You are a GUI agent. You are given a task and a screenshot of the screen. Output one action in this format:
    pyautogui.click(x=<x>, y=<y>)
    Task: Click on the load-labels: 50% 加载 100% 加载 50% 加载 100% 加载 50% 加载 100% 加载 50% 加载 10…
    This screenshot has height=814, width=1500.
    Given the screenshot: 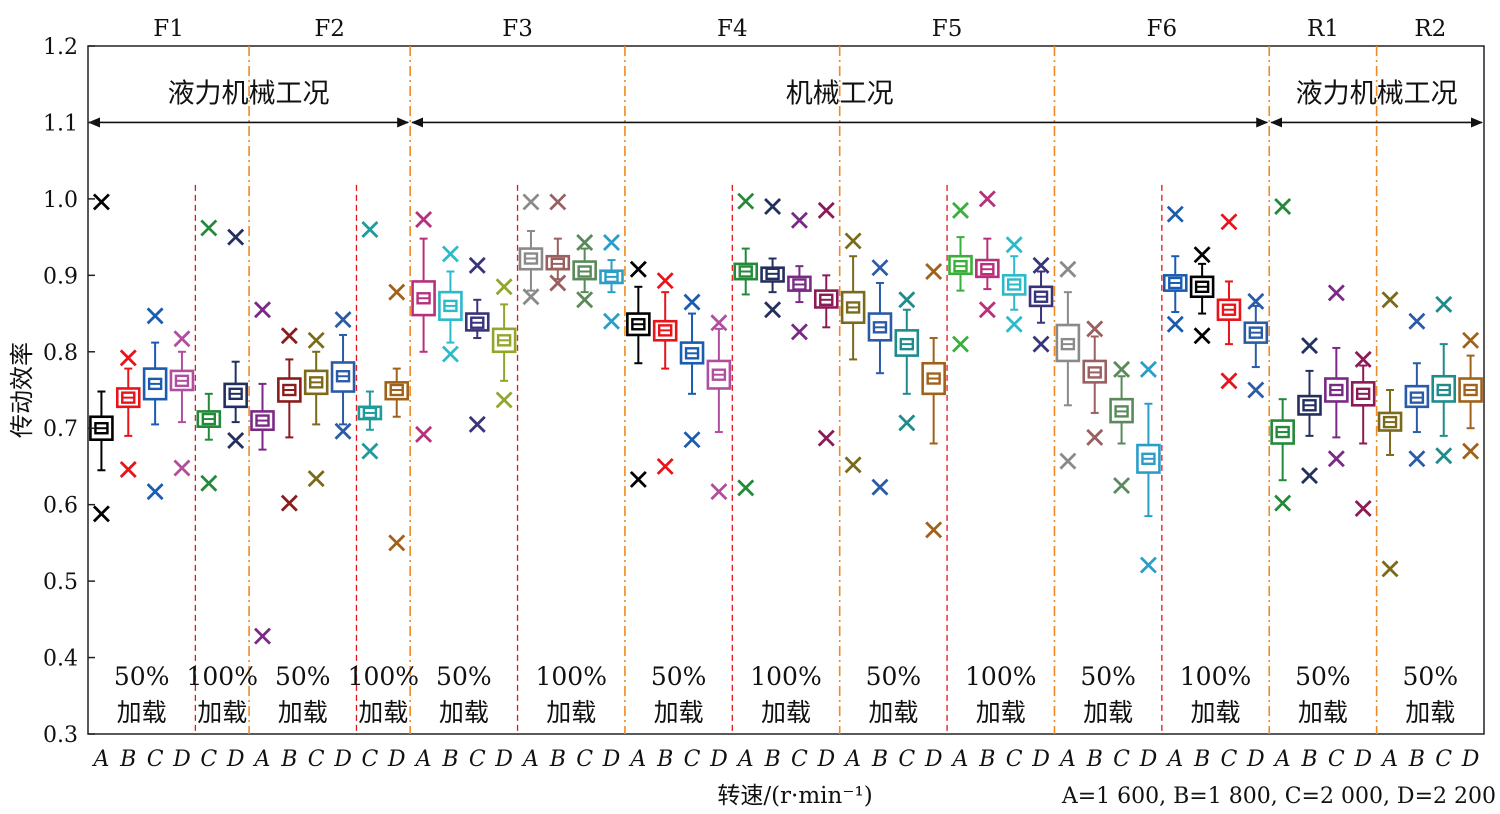 What is the action you would take?
    pyautogui.click(x=786, y=694)
    